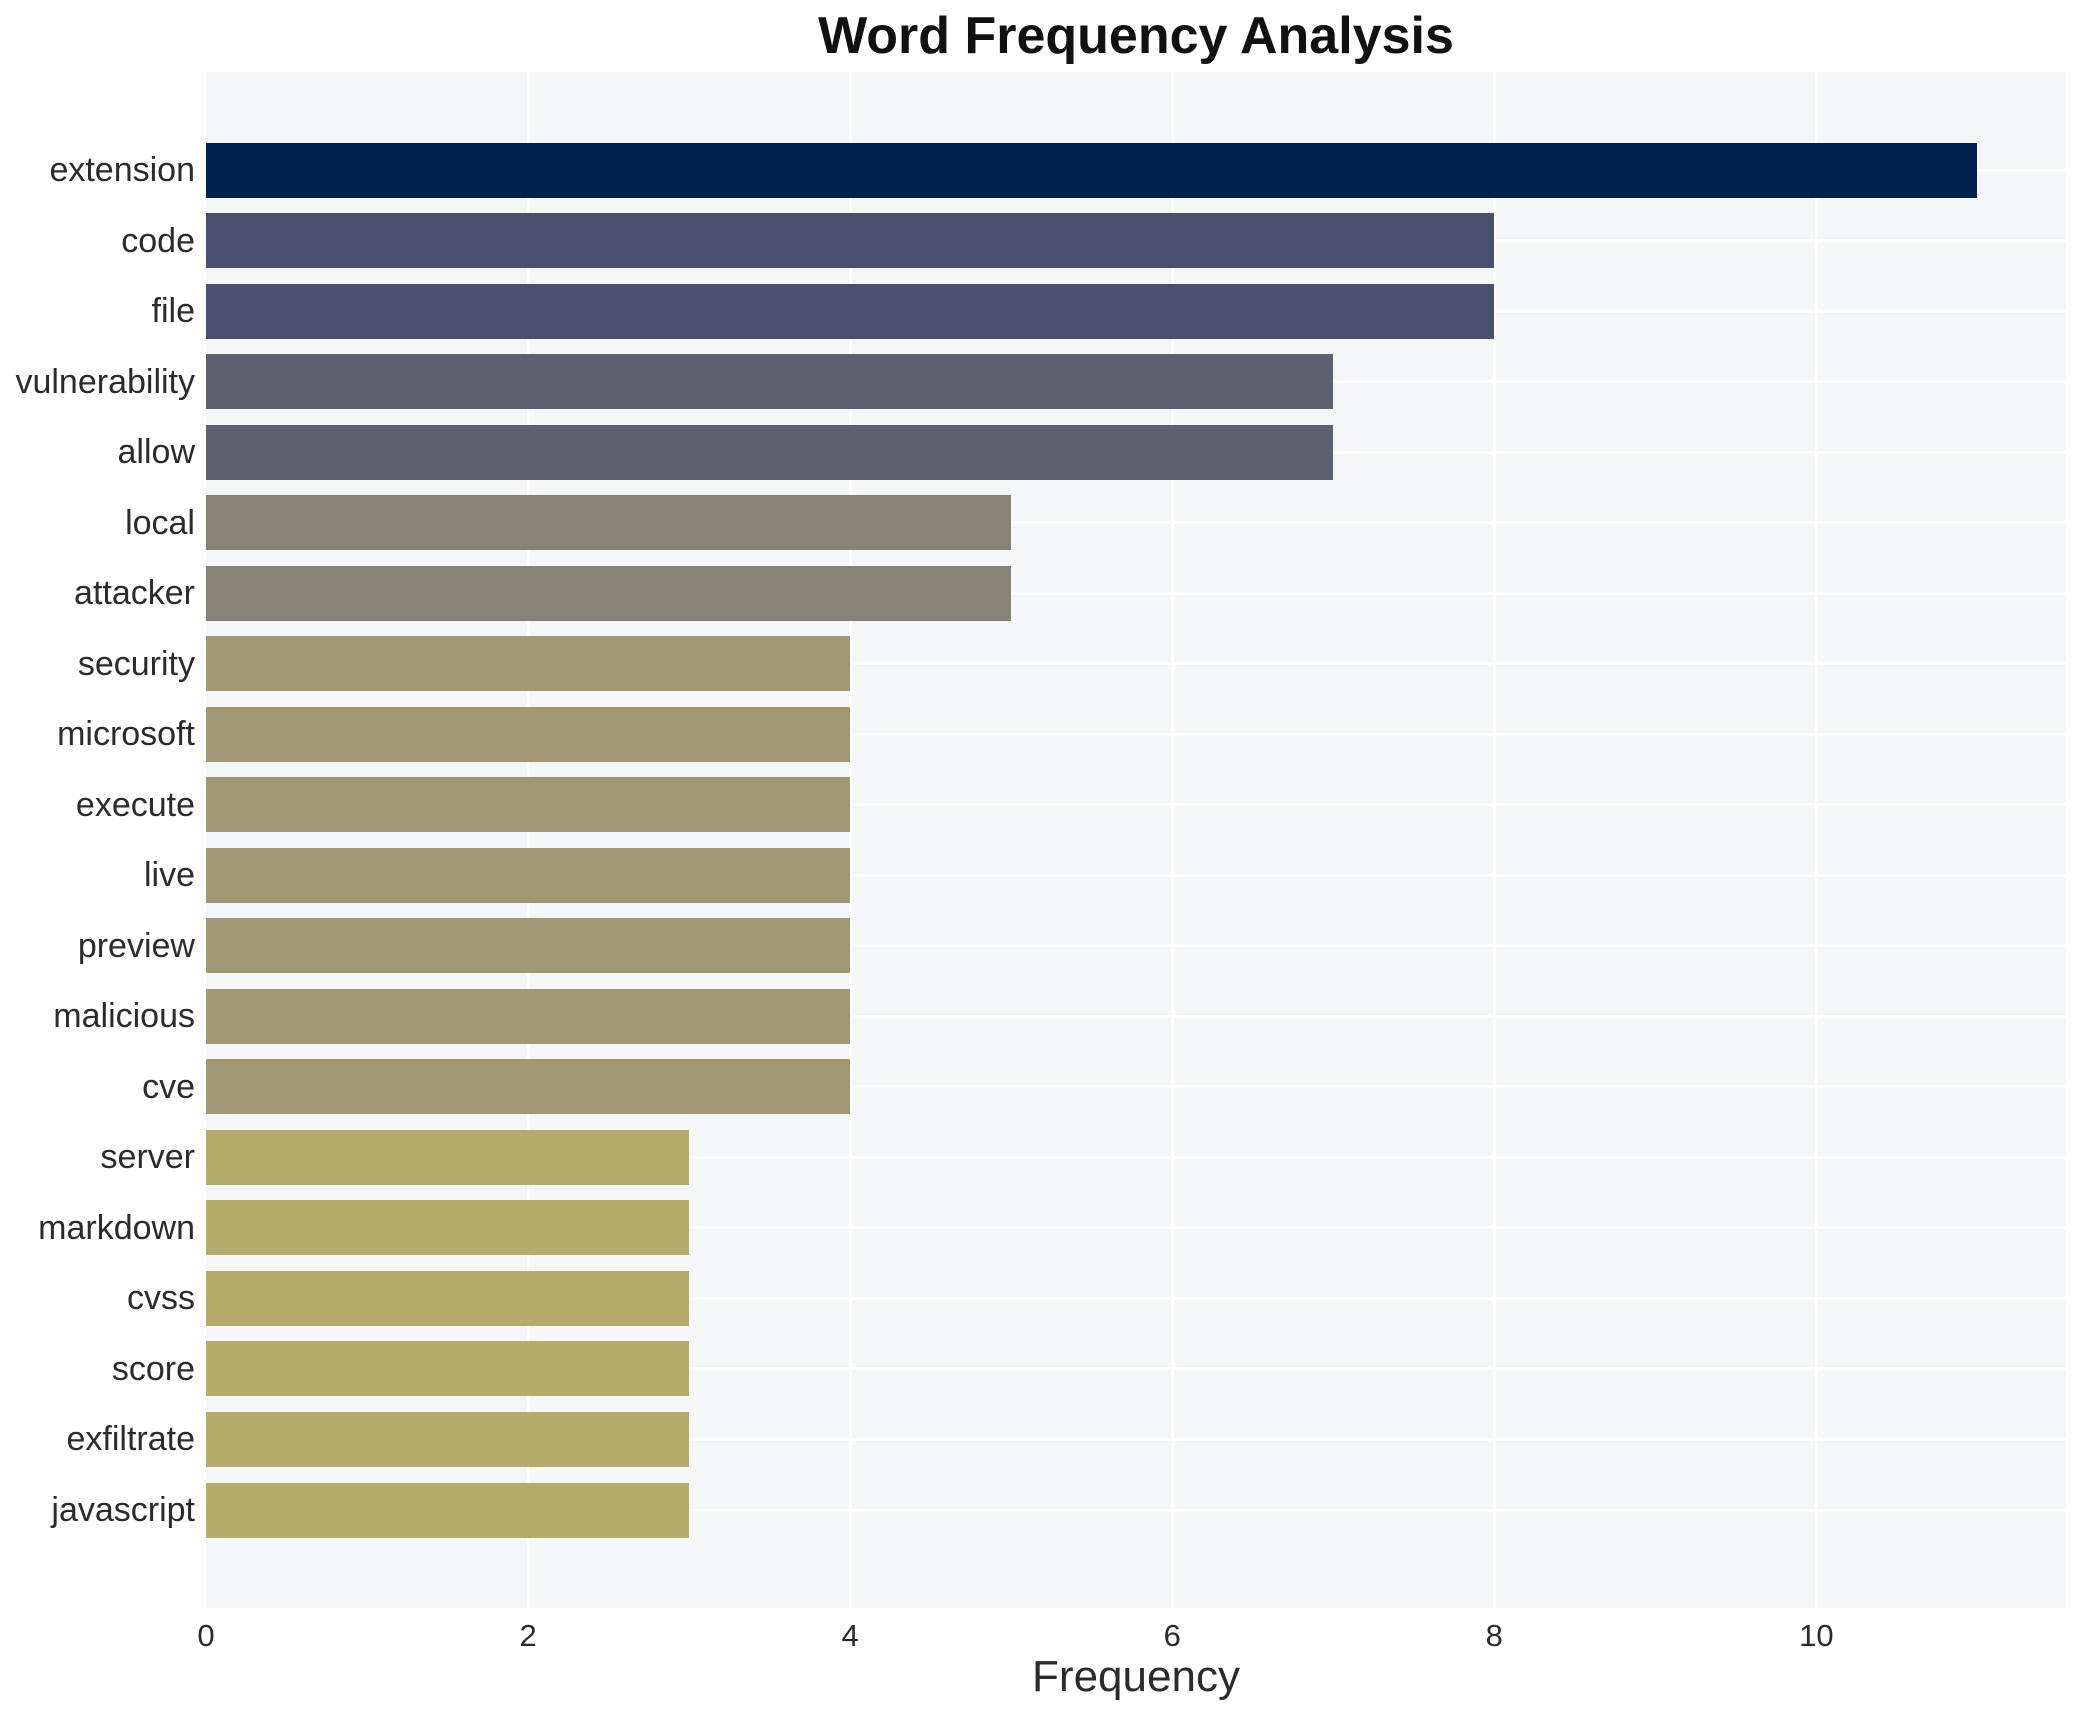 This screenshot has height=1710, width=2085. What do you see at coordinates (158, 240) in the screenshot?
I see `y-tick-label-code: code` at bounding box center [158, 240].